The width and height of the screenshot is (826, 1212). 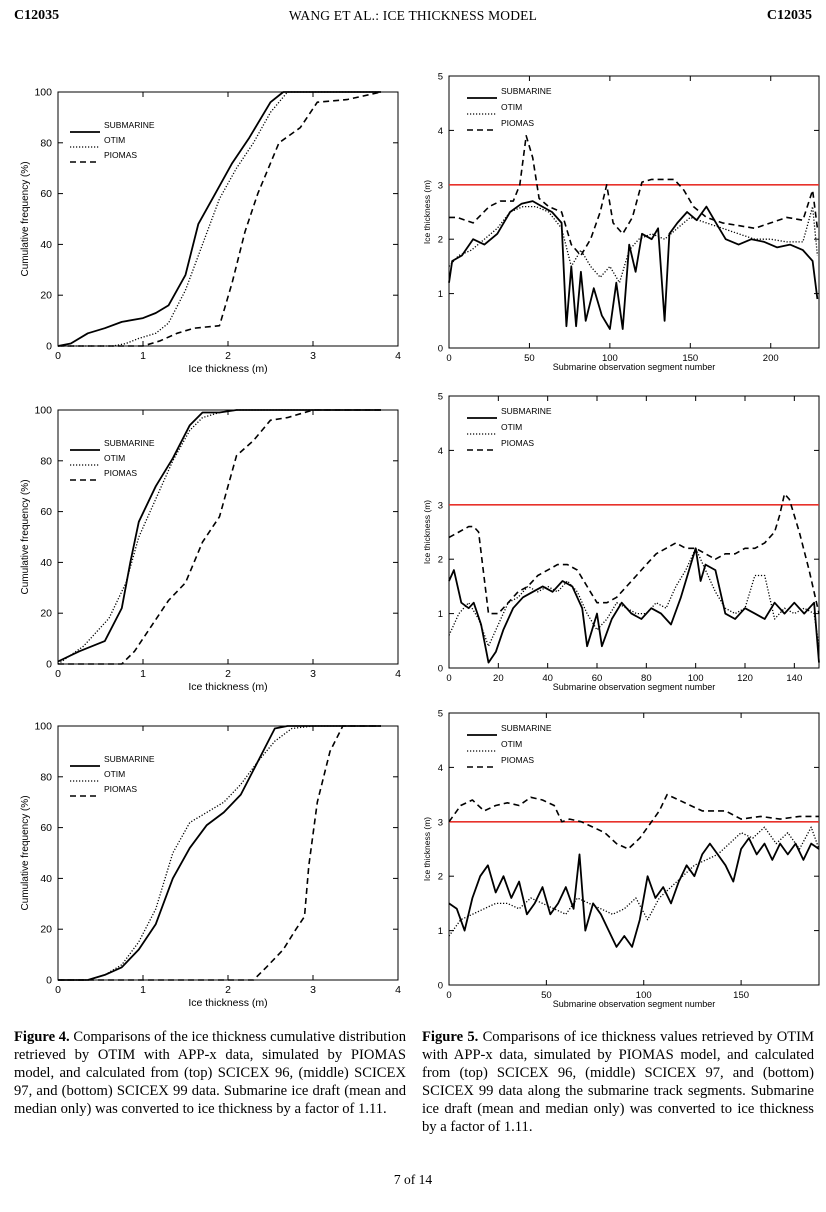 What do you see at coordinates (771, 358) in the screenshot?
I see `x-tick-label: 200` at bounding box center [771, 358].